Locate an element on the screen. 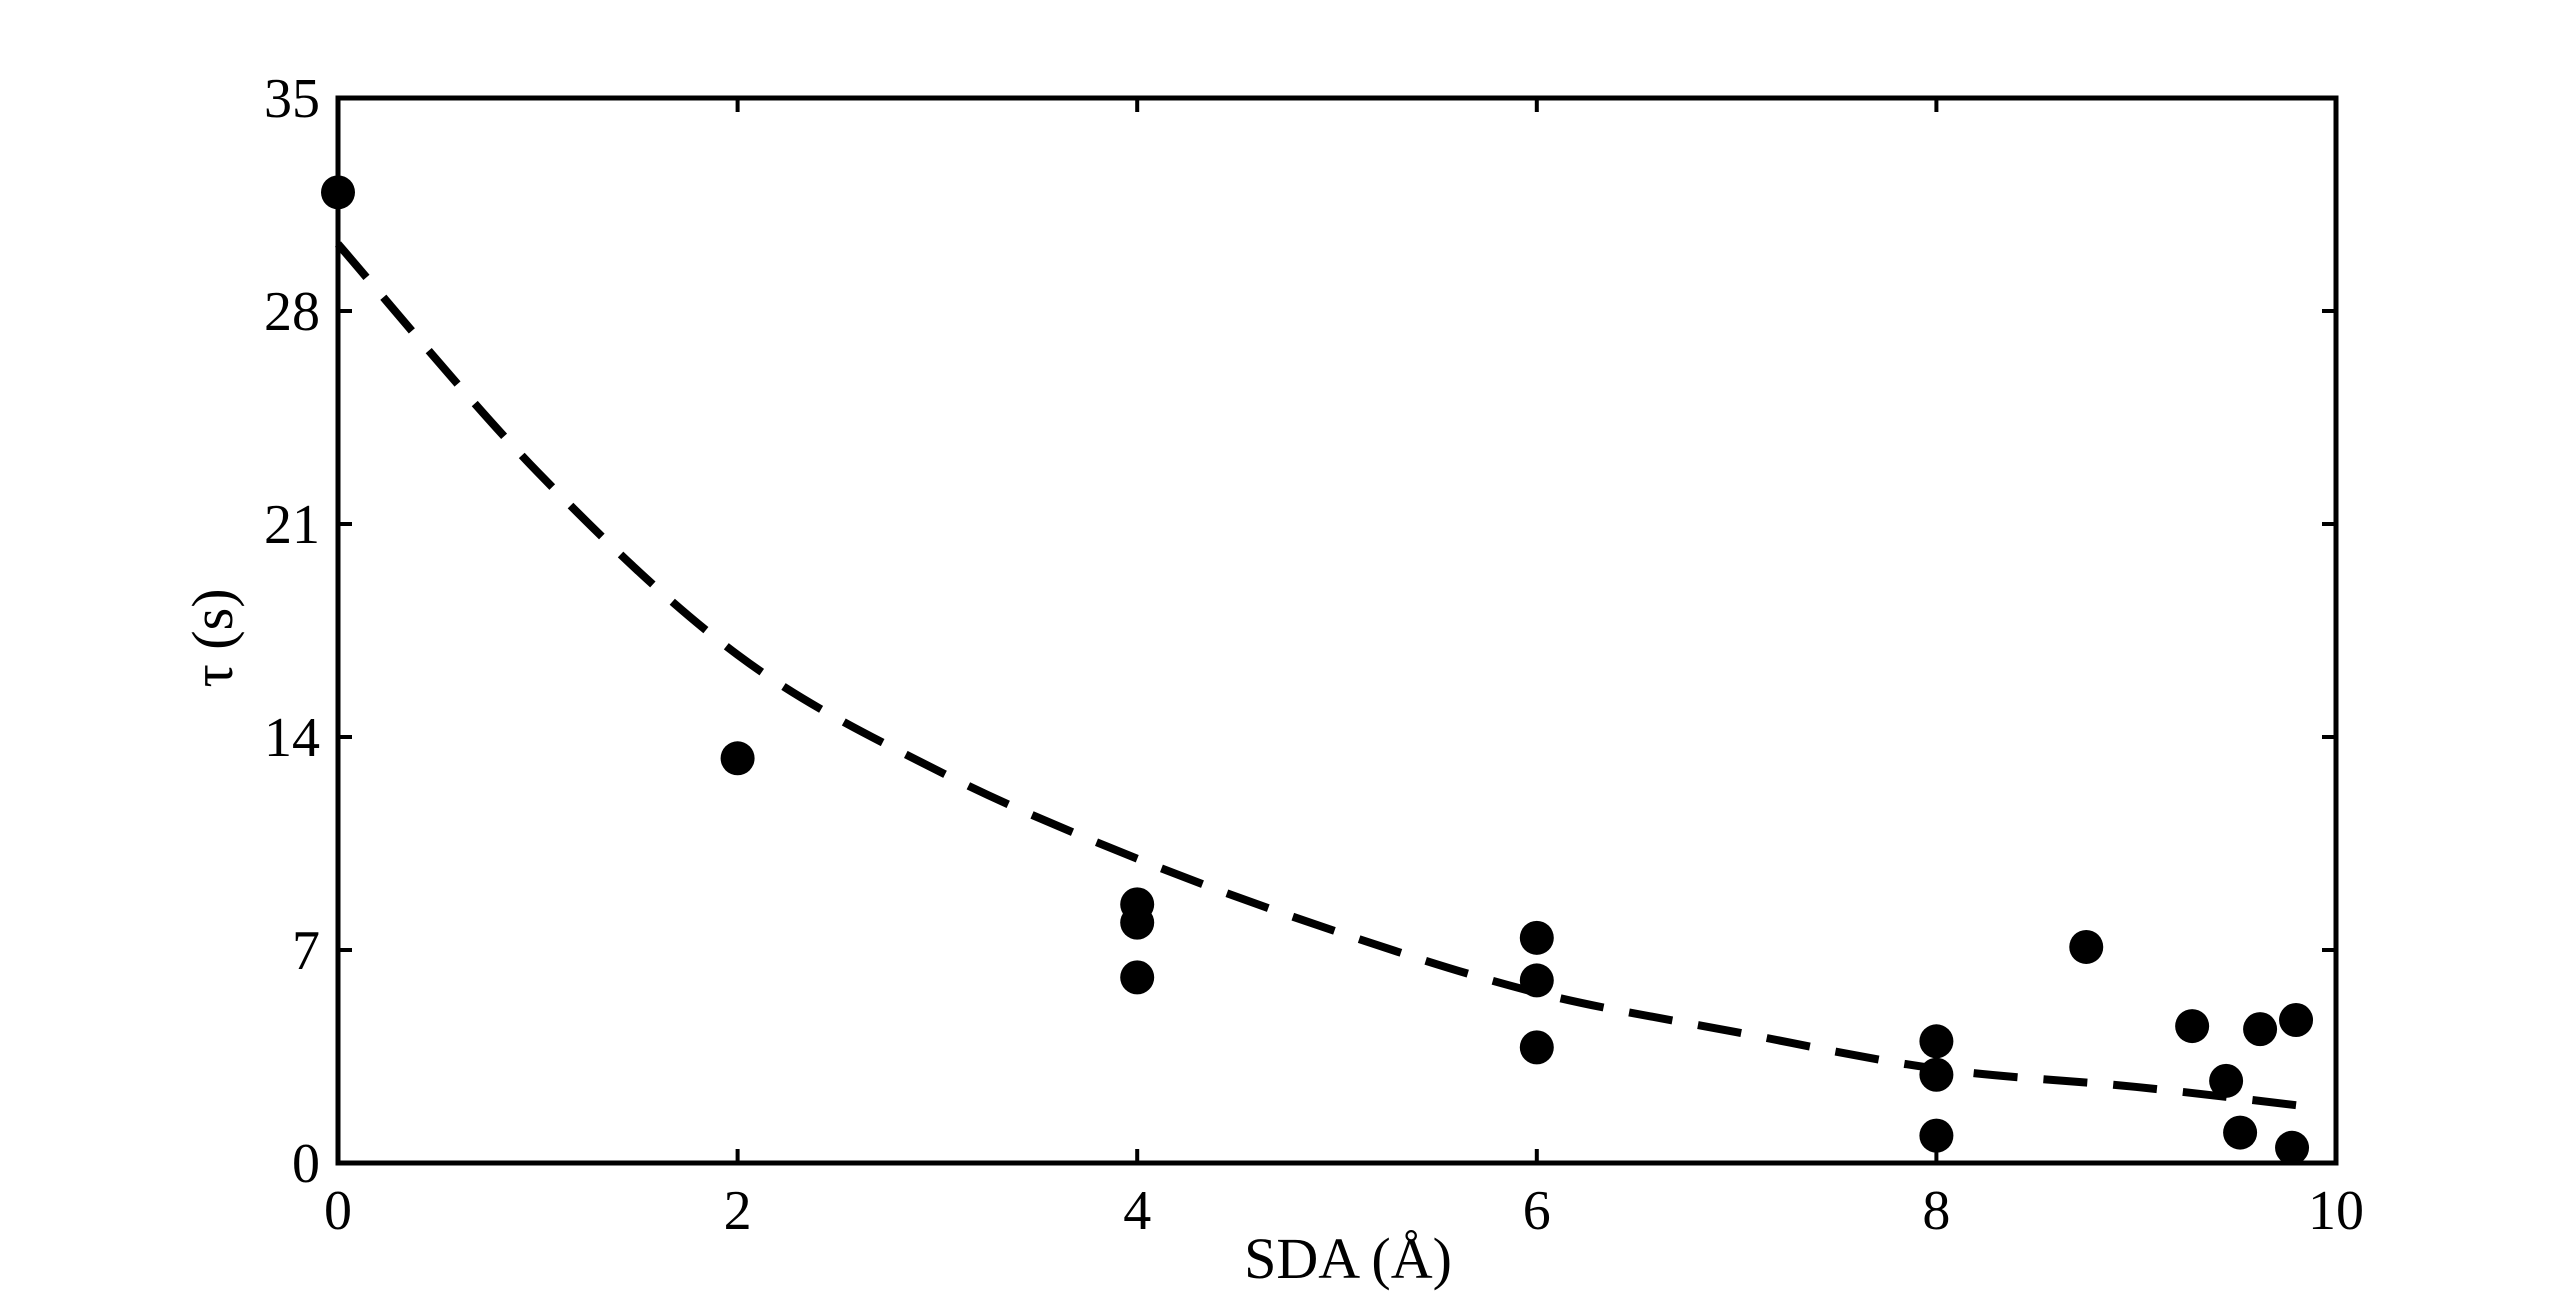 The height and width of the screenshot is (1296, 2560). x-axis-label: SDA (Å) is located at coordinates (1348, 1258).